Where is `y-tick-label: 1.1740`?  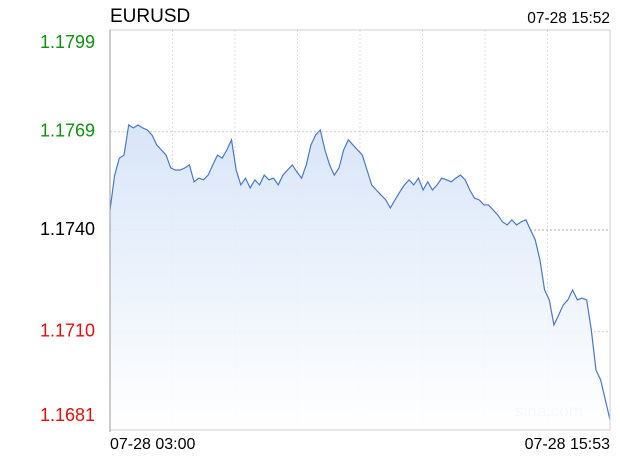
y-tick-label: 1.1740 is located at coordinates (67, 229).